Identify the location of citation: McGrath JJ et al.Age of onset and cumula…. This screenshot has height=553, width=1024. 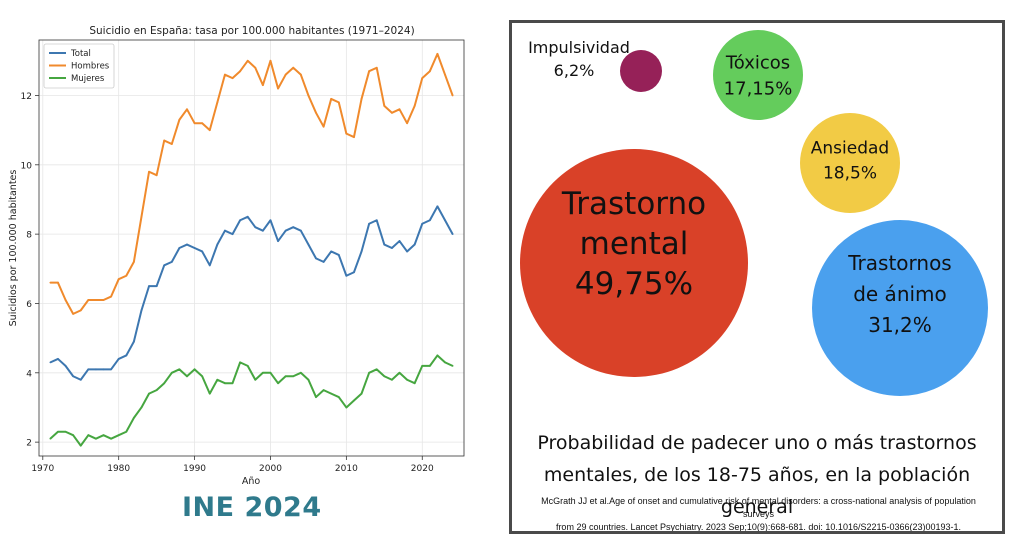
(758, 513).